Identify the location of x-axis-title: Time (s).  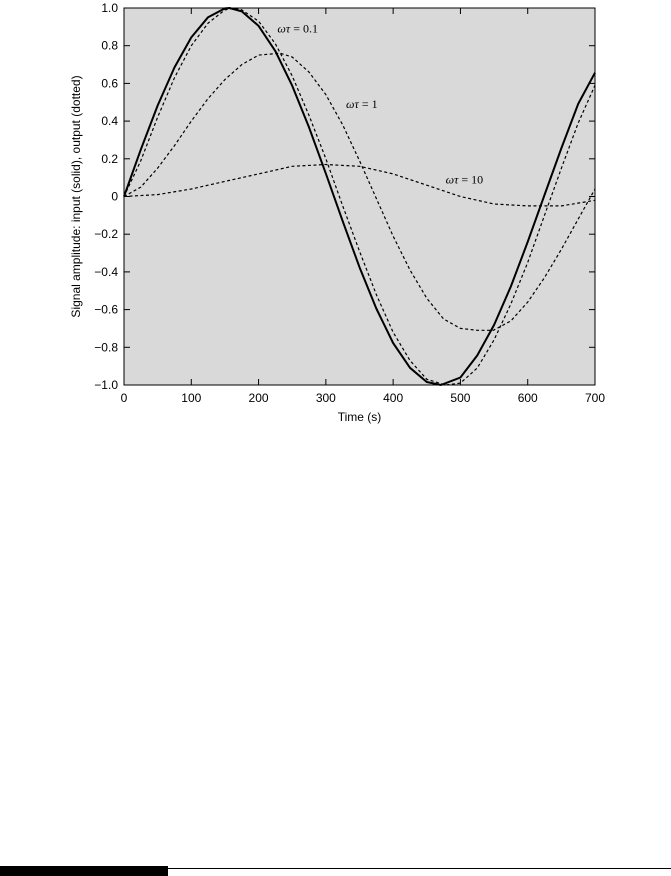
(360, 417).